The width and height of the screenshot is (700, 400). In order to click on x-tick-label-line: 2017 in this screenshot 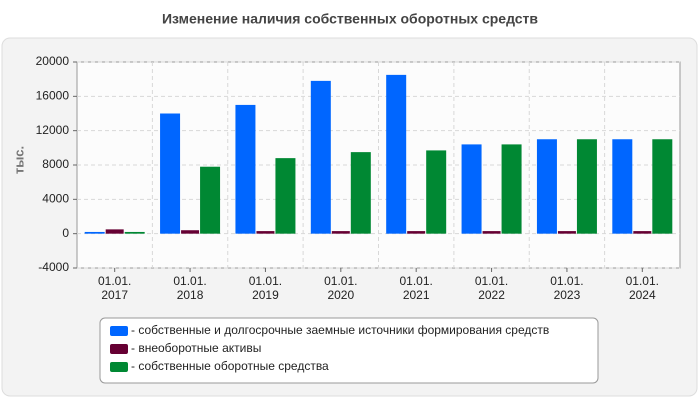, I will do `click(114, 295)`.